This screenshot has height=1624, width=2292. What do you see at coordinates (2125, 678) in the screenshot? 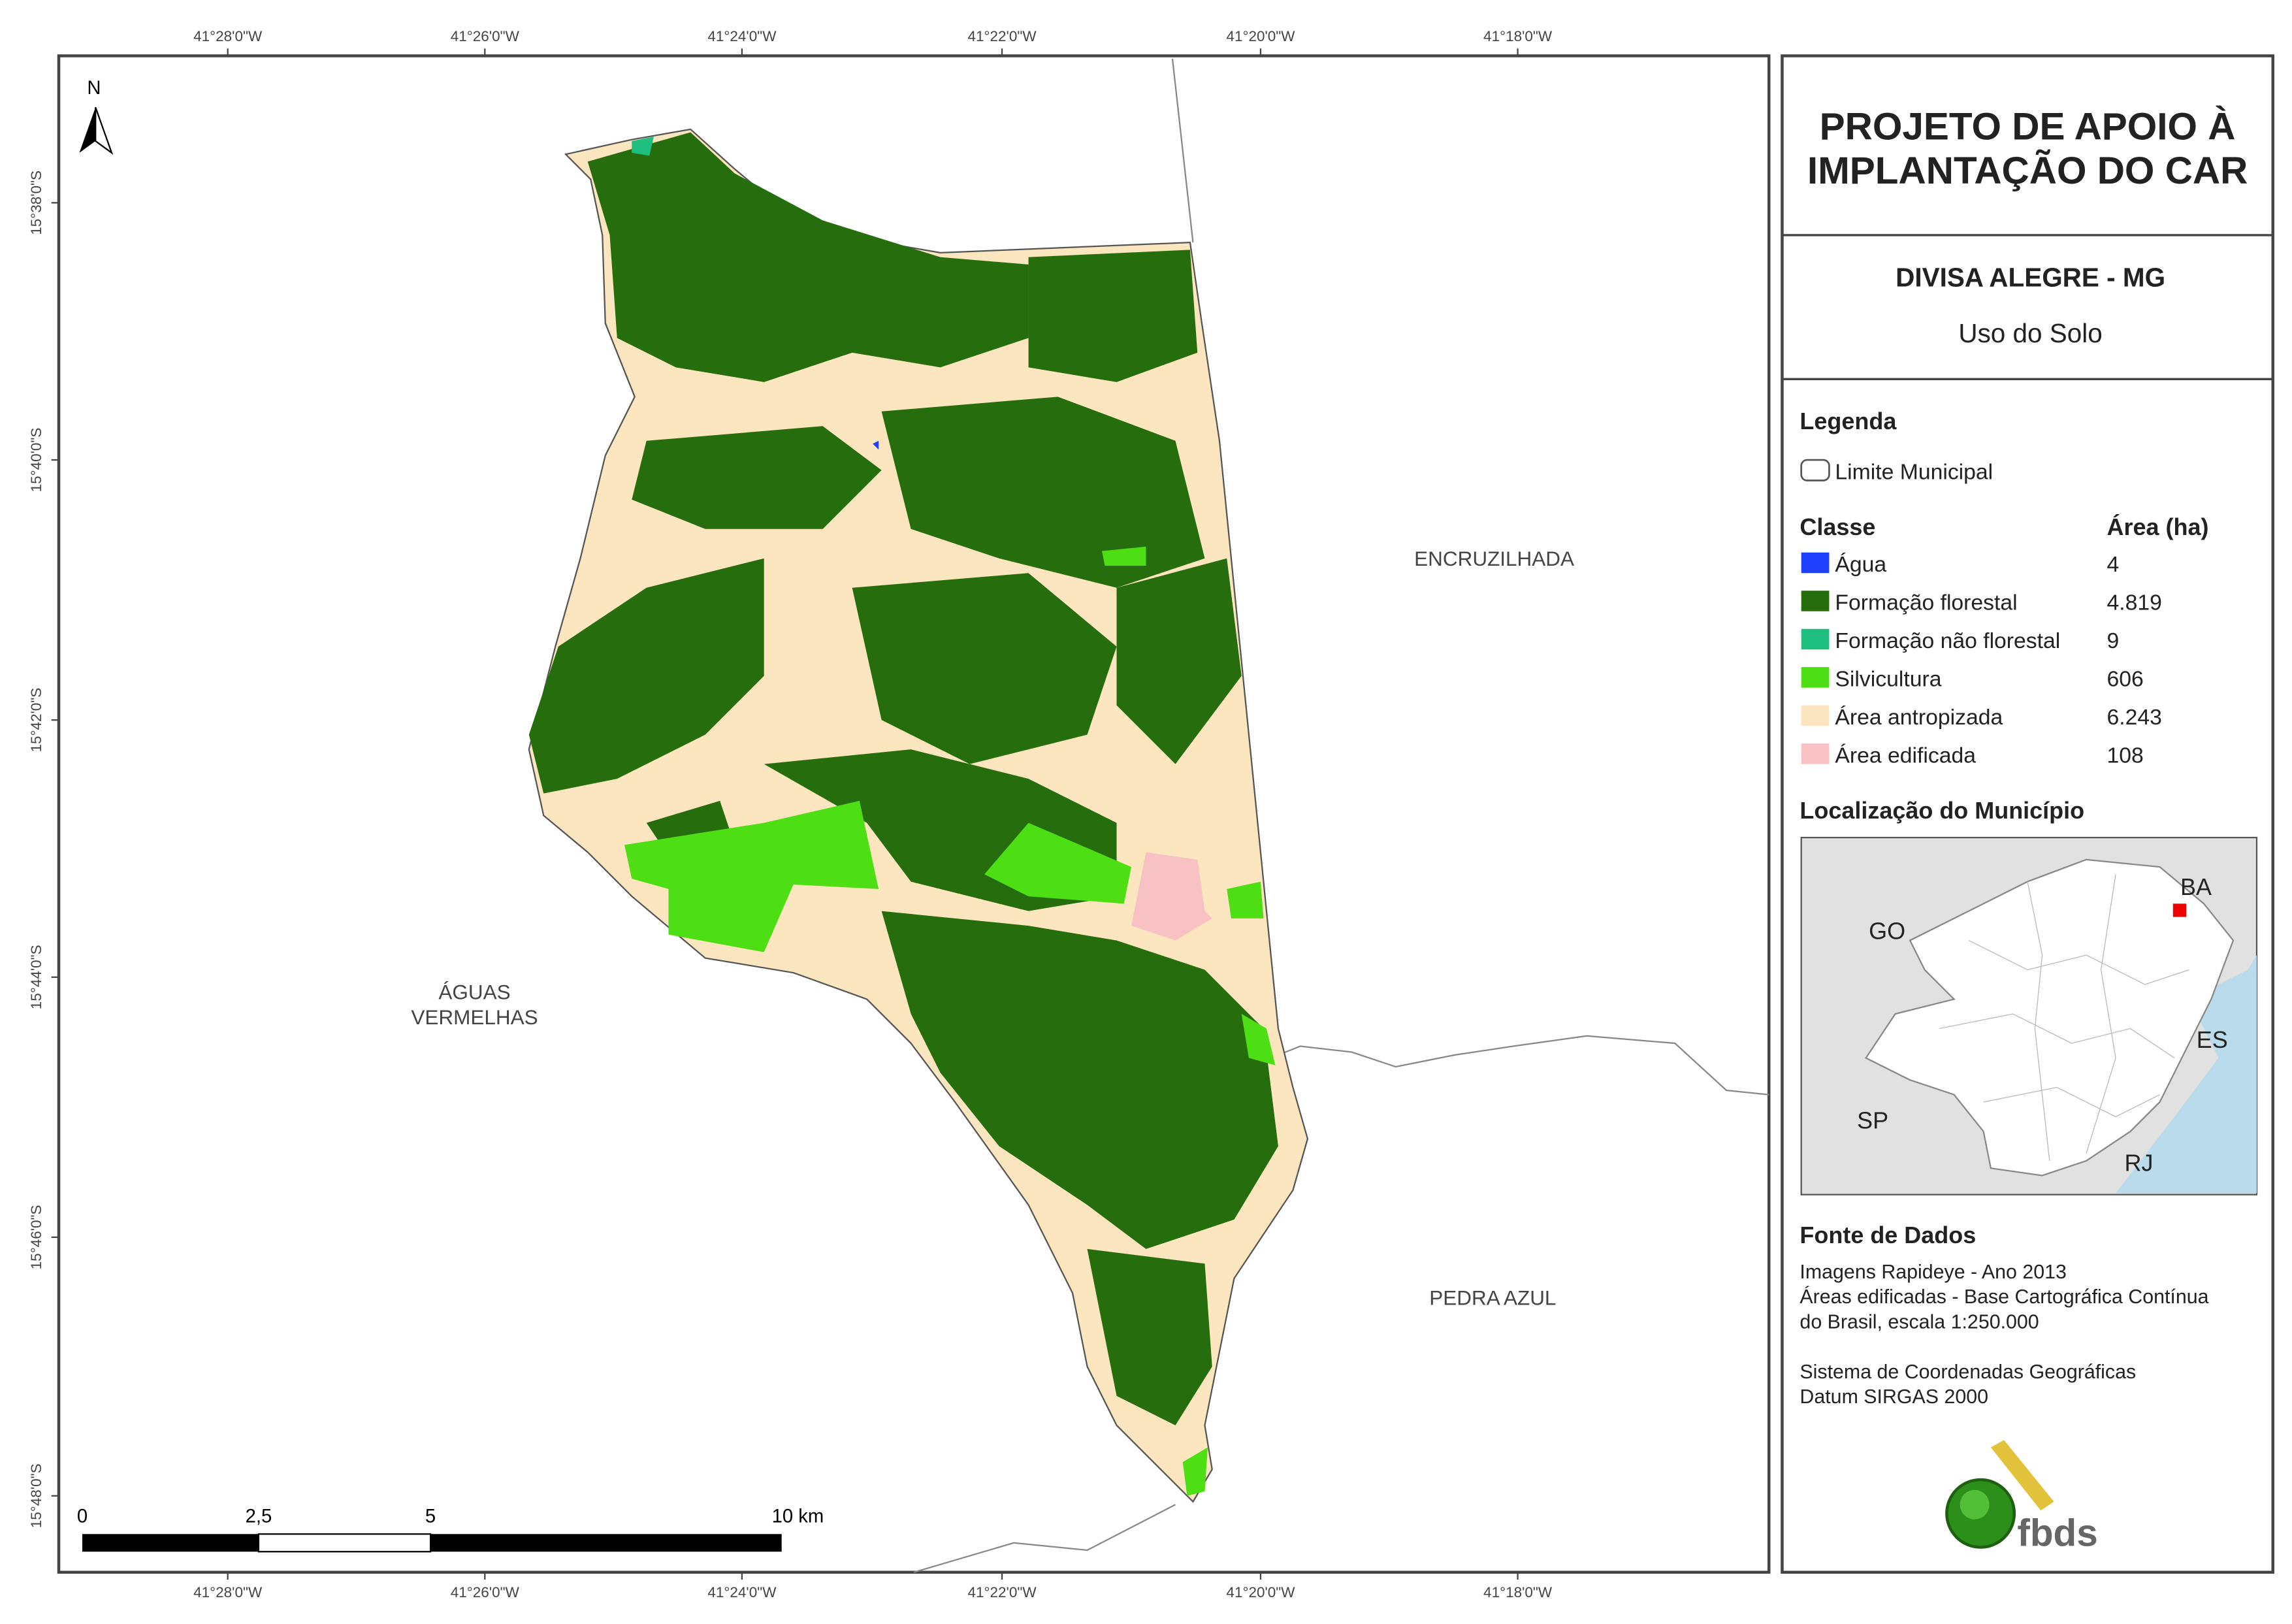
I see `legend-area: 606` at bounding box center [2125, 678].